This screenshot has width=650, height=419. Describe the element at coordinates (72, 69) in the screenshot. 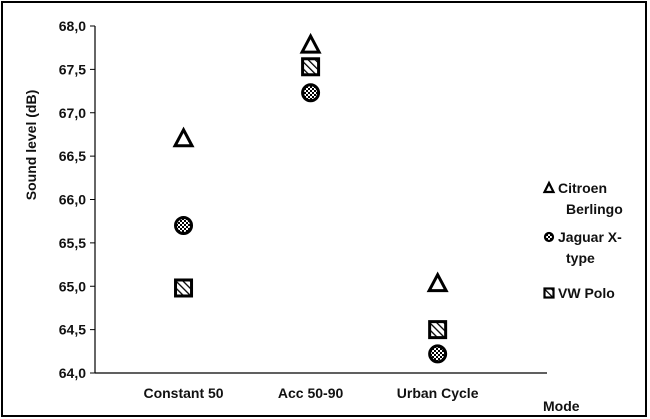

I see `y-tick-label: 67,5` at that location.